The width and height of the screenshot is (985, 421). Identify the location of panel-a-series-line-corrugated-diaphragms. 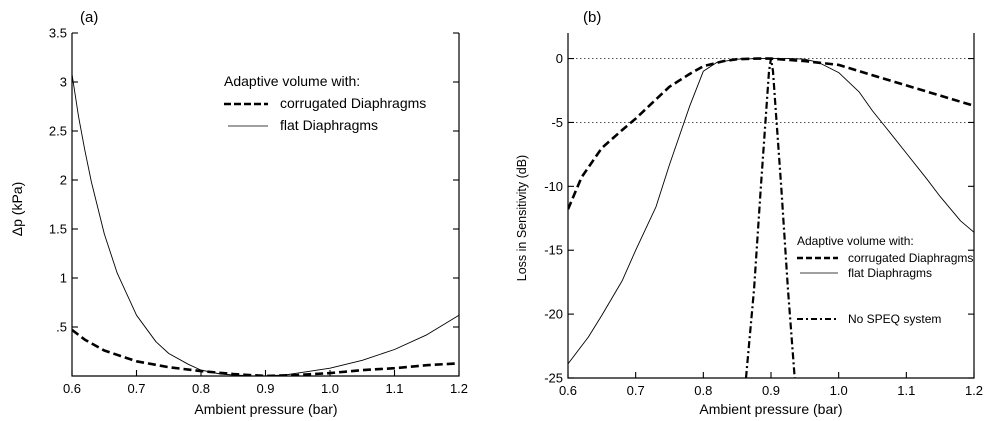
(265, 352).